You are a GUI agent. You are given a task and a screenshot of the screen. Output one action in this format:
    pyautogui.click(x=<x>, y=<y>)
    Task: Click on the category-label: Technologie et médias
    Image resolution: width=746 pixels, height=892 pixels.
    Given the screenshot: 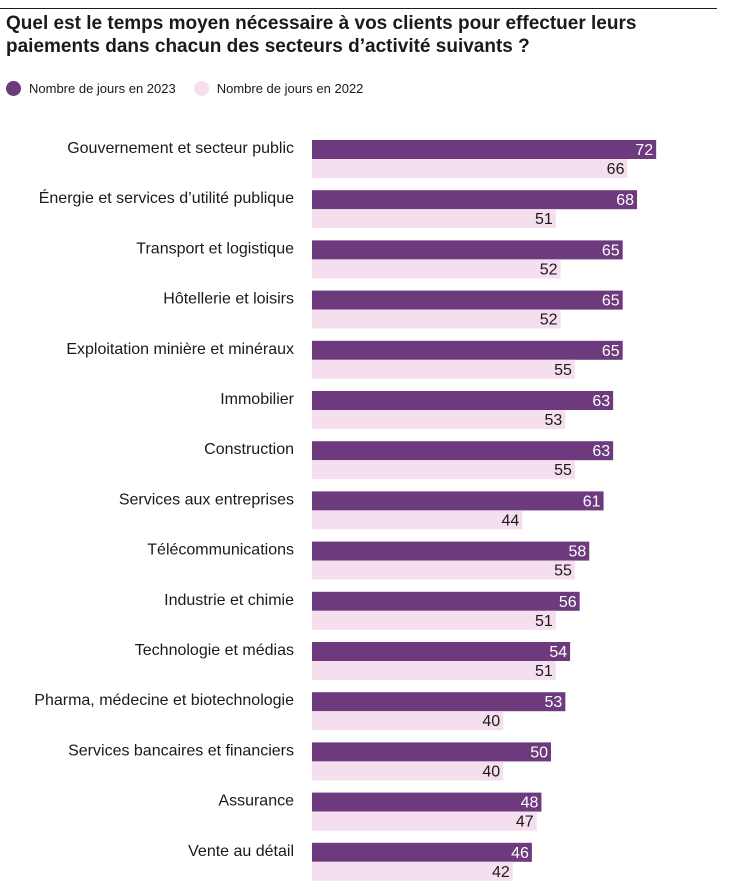 What is the action you would take?
    pyautogui.click(x=214, y=650)
    